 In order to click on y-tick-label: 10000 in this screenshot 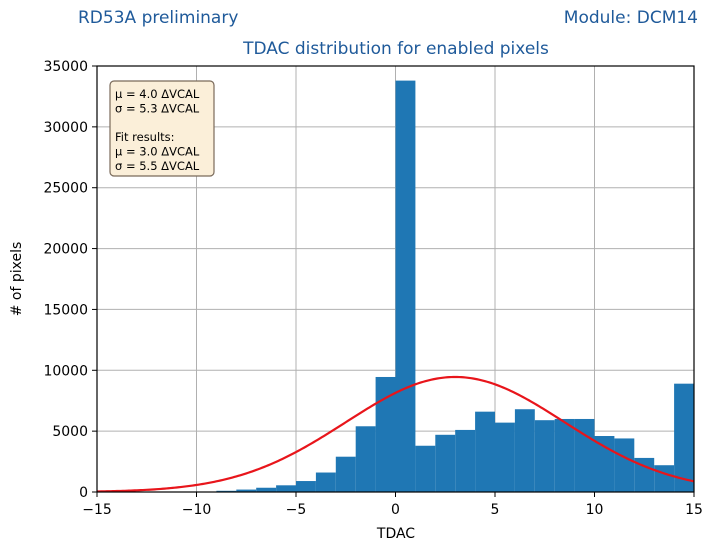, I will do `click(65, 371)`.